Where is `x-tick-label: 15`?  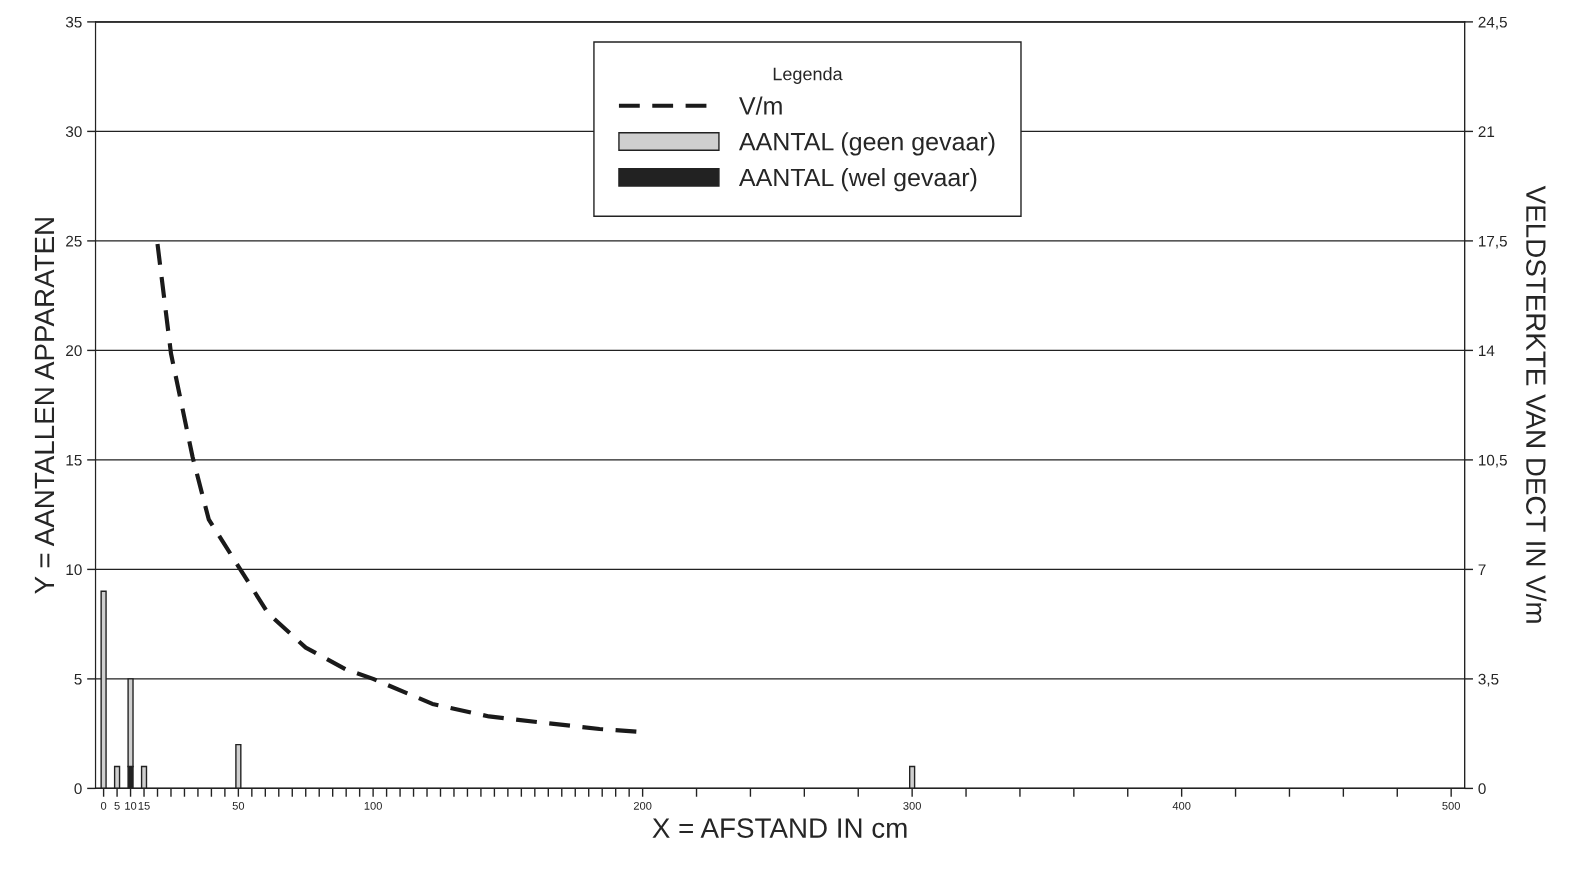
x-tick-label: 15 is located at coordinates (144, 806).